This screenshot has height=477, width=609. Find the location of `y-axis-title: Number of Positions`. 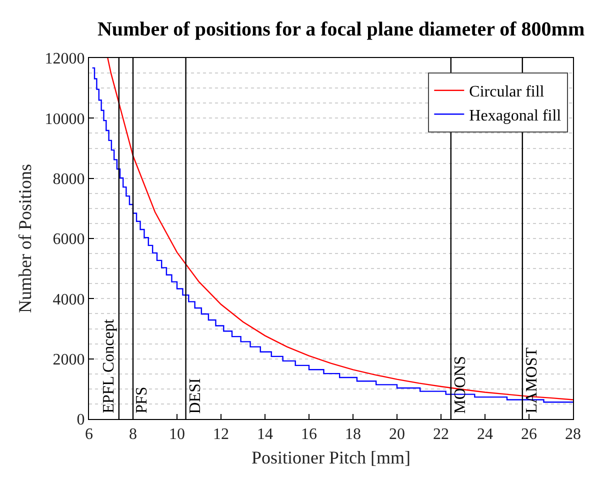

y-axis-title: Number of Positions is located at coordinates (25, 239).